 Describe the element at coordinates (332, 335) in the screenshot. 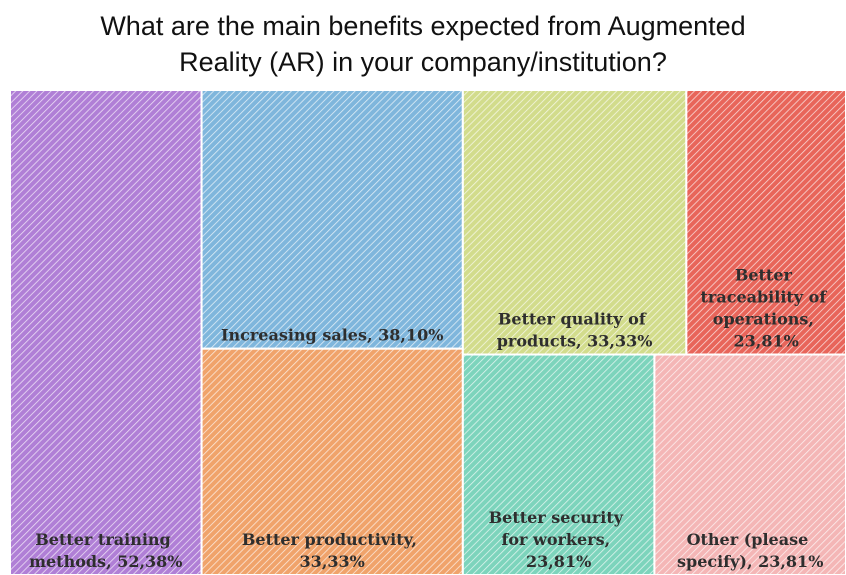

I see `tile-label: Increasing sales, 38,10%` at that location.